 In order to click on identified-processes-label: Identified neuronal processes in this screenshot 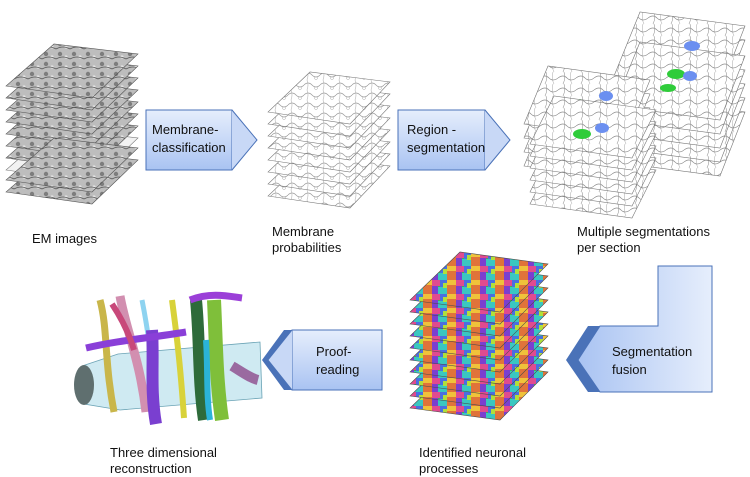, I will do `click(472, 460)`.